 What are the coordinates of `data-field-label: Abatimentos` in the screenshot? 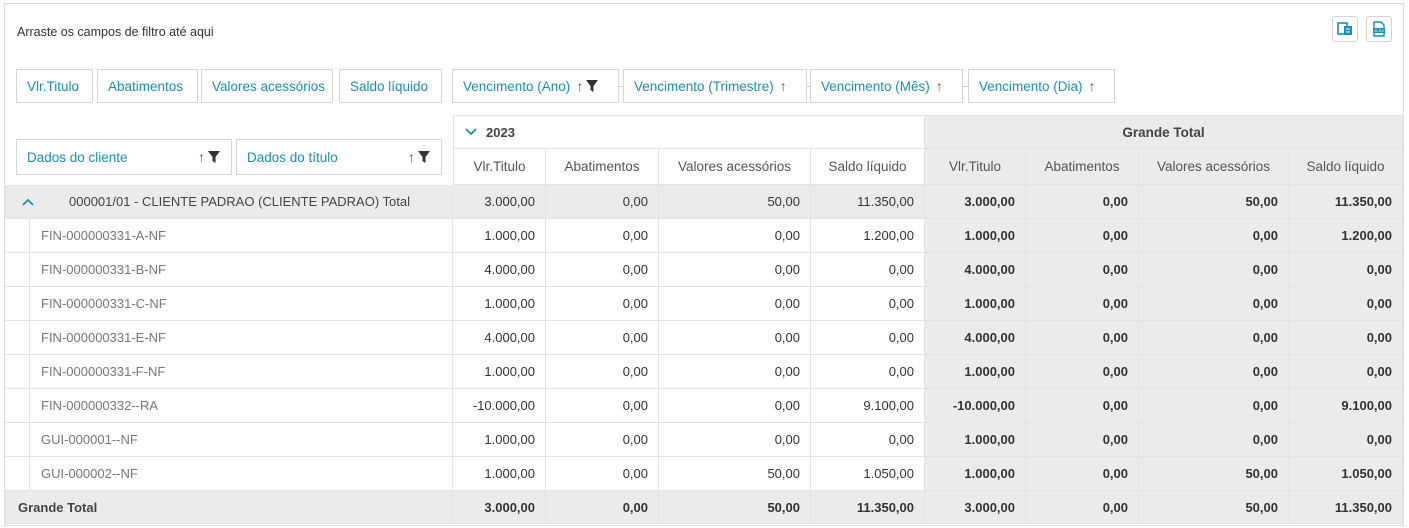 It's located at (146, 86).